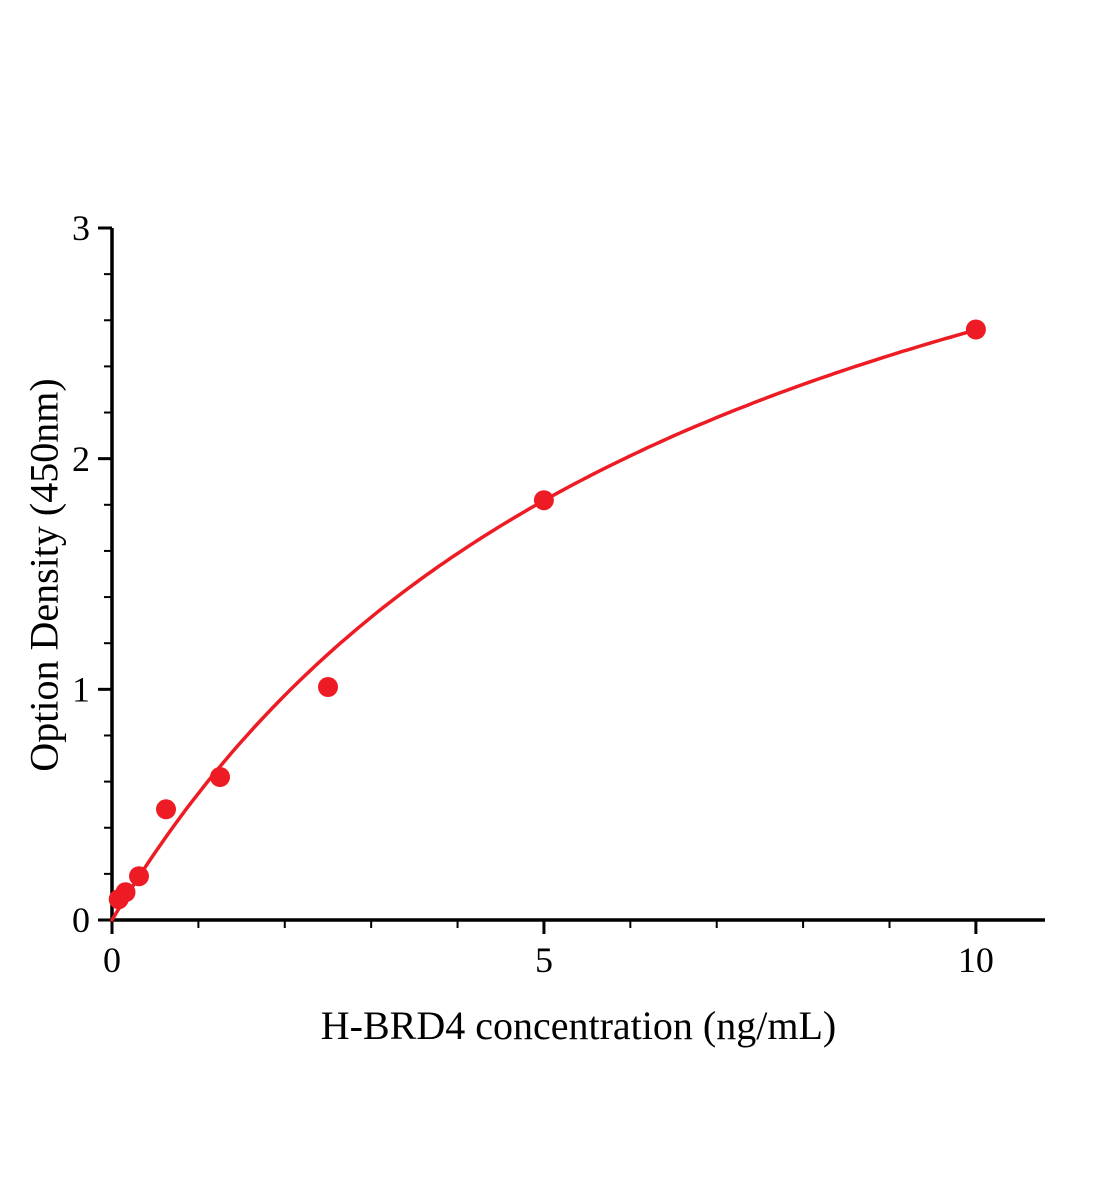  What do you see at coordinates (112, 960) in the screenshot?
I see `x-tick-label: 0` at bounding box center [112, 960].